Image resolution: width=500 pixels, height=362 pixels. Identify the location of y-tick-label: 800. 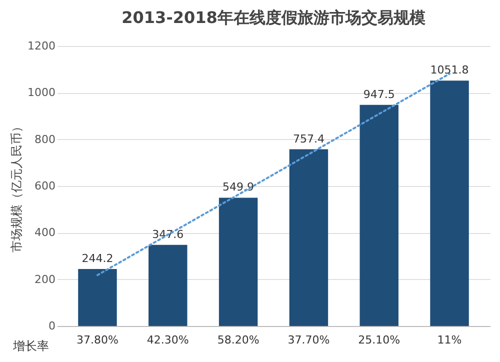
(45, 139).